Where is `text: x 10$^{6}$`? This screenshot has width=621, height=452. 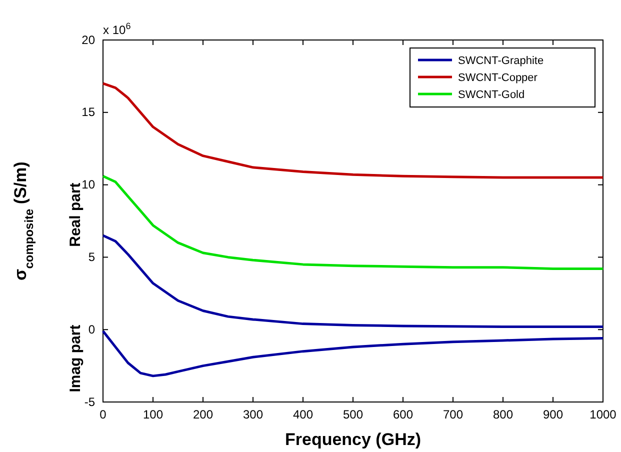 text: x 10$^{6}$ is located at coordinates (117, 29).